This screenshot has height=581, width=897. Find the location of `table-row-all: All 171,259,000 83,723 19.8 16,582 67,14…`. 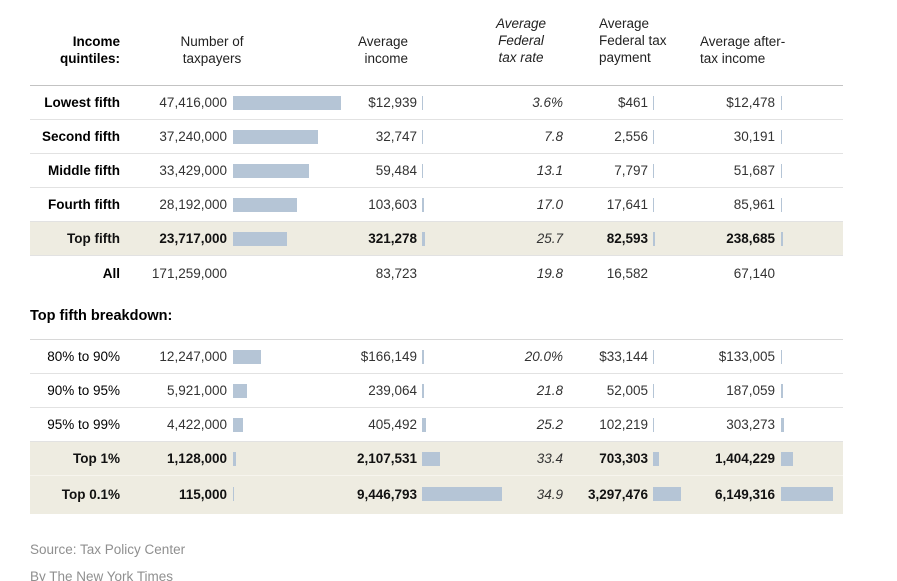

table-row-all: All 171,259,000 83,723 19.8 16,582 67,14… is located at coordinates (436, 273).